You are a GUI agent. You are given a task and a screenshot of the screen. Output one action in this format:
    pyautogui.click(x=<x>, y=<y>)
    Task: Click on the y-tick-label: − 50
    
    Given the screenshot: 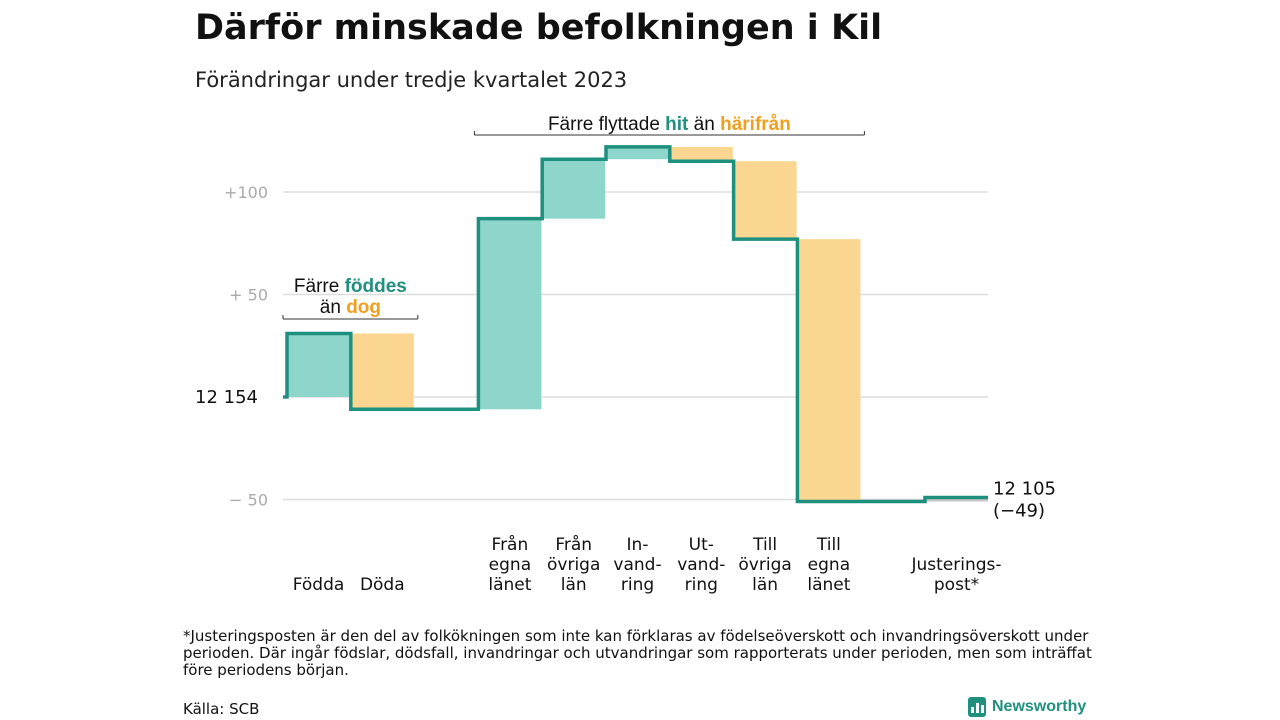 What is the action you would take?
    pyautogui.click(x=248, y=500)
    